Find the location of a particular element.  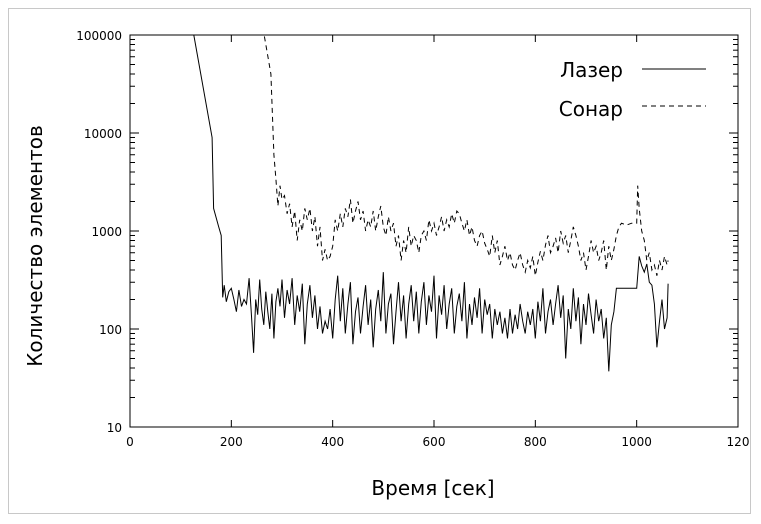

x-tick-label: 800 is located at coordinates (535, 442).